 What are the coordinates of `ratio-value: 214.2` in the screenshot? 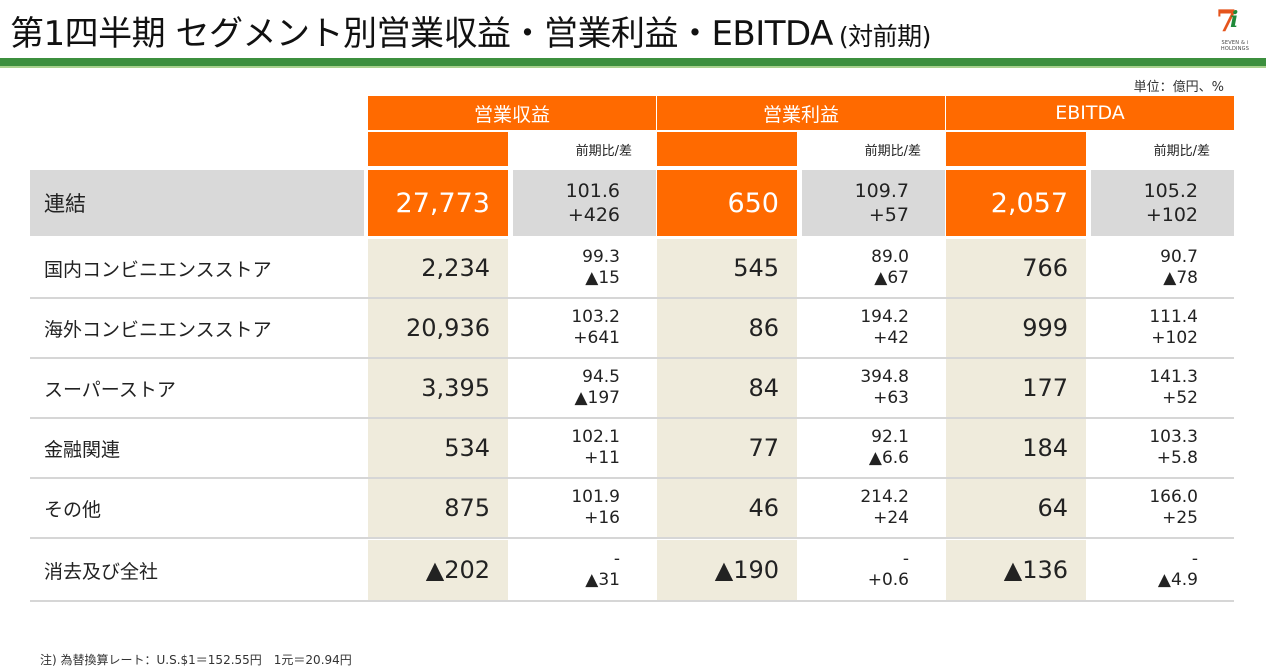 It's located at (884, 497).